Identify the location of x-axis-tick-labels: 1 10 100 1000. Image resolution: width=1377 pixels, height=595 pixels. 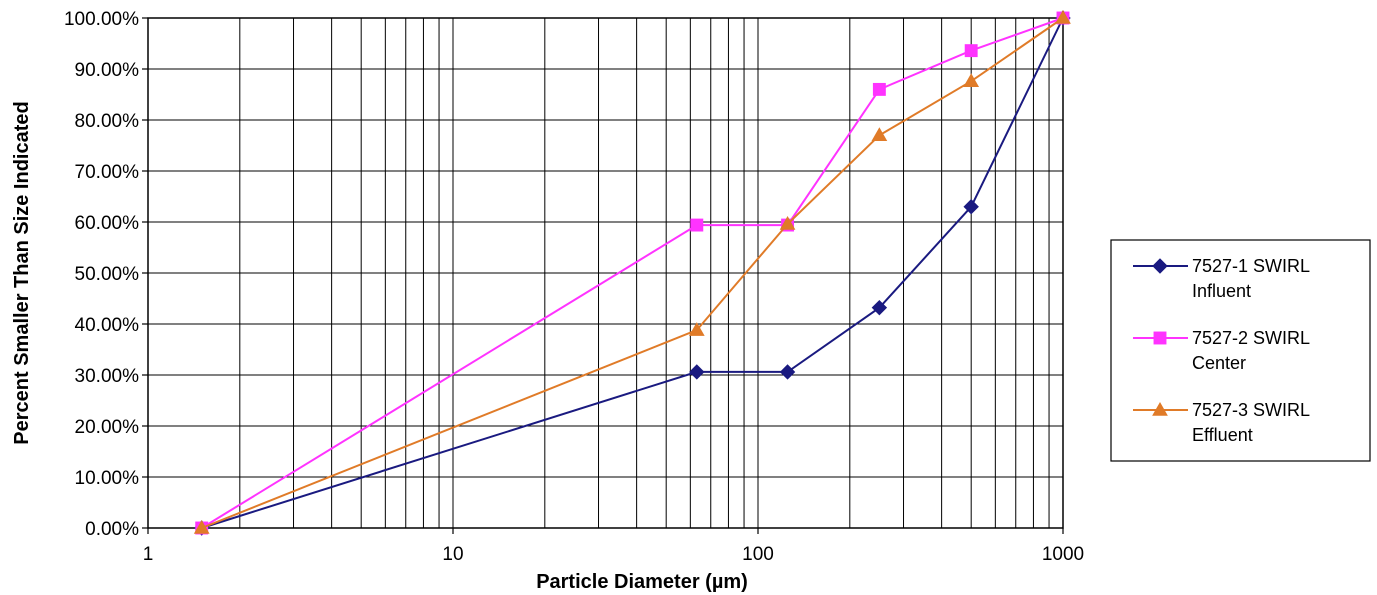
(613, 546).